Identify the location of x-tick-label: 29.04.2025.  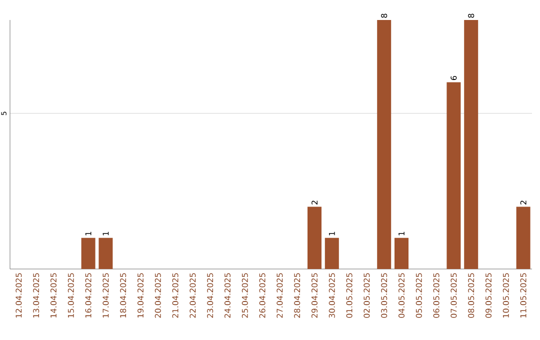
(314, 295).